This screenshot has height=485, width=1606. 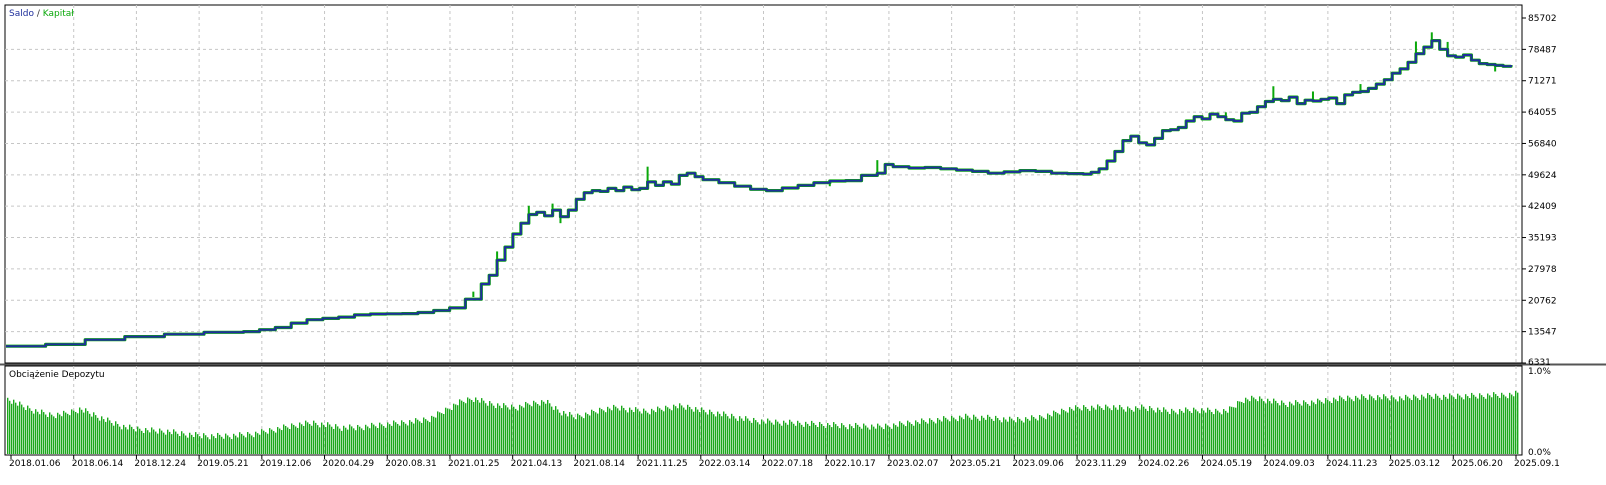 What do you see at coordinates (349, 464) in the screenshot?
I see `x-tick-label: 2020.04.29` at bounding box center [349, 464].